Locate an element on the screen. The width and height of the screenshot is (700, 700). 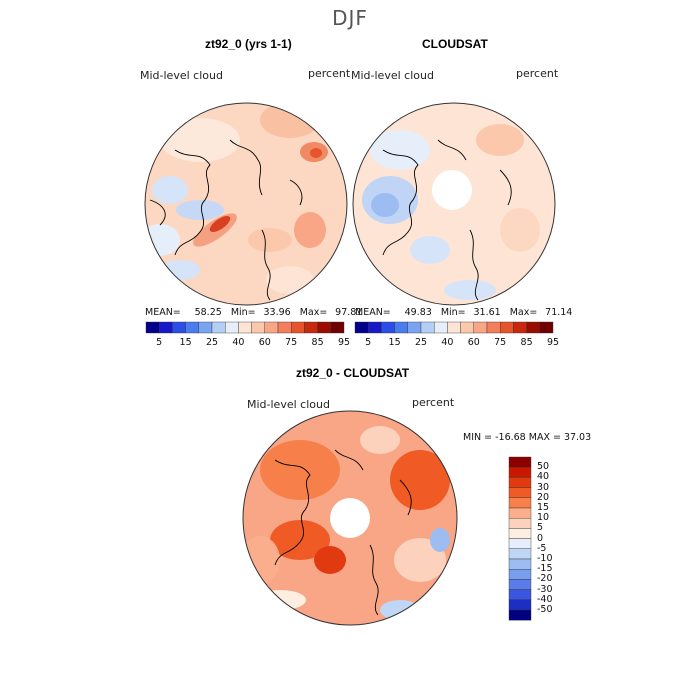
panel3-minmax: MIN = -16.68 MAX = 37.03 is located at coordinates (527, 437).